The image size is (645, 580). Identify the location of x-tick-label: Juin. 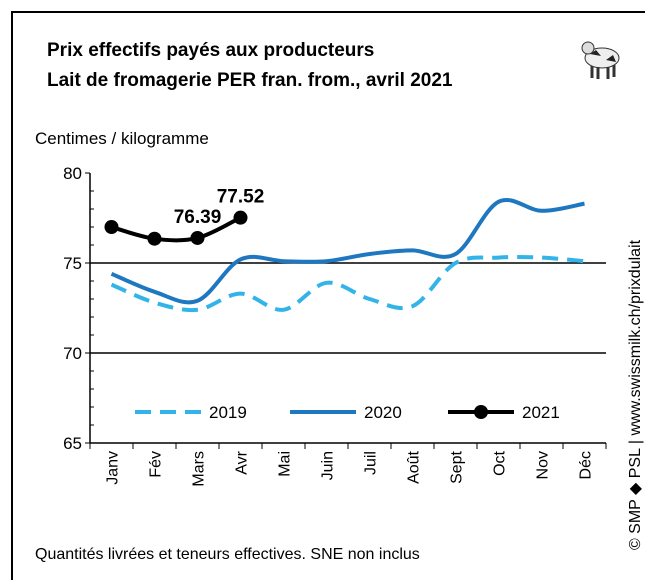
(328, 465).